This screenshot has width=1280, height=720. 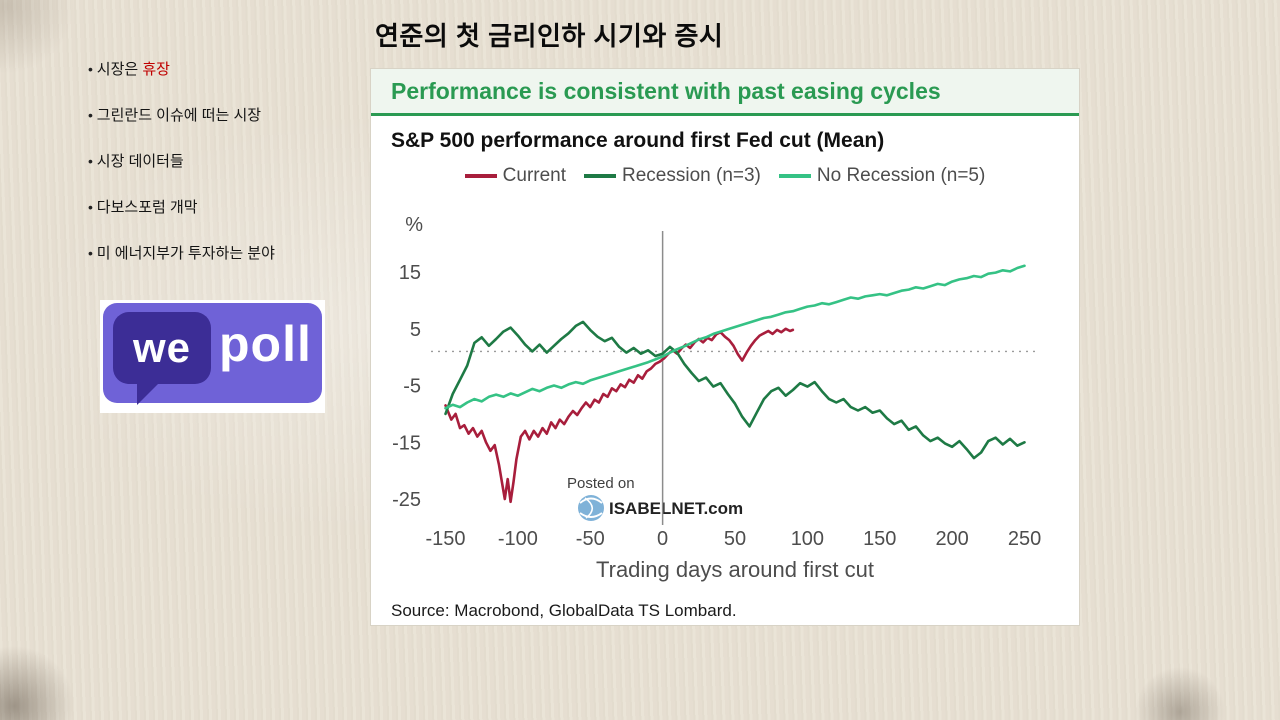 What do you see at coordinates (879, 539) in the screenshot?
I see `x-tick-label: 150` at bounding box center [879, 539].